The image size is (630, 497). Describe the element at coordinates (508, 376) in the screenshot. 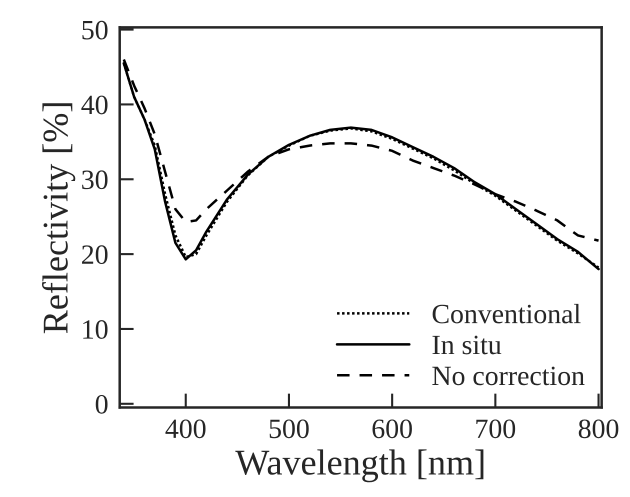

I see `legend-label: No correction` at that location.